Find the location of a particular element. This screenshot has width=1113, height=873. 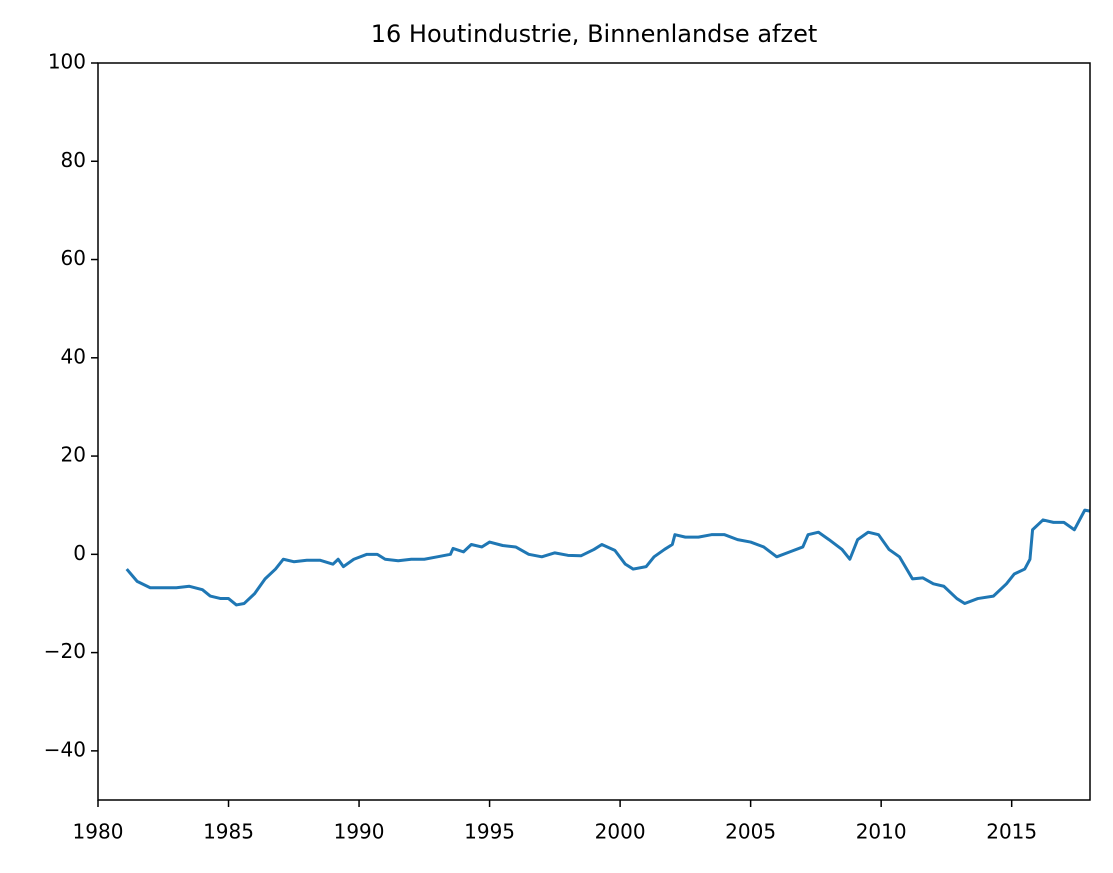

x-tick-label: 2000 is located at coordinates (620, 832).